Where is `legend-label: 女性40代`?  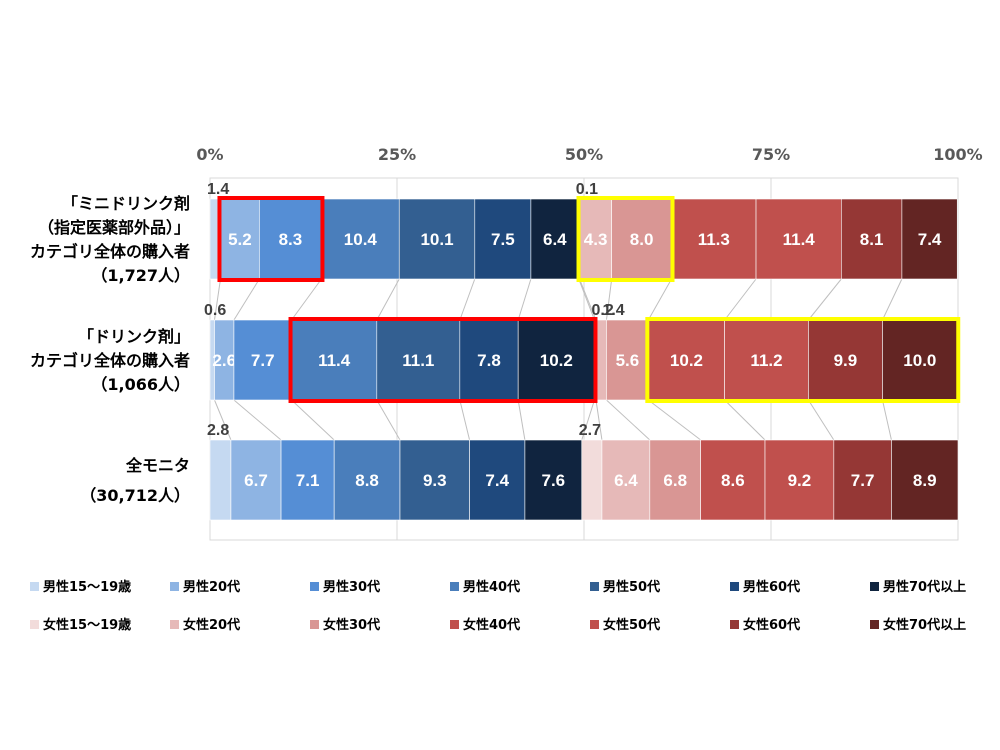 legend-label: 女性40代 is located at coordinates (491, 625).